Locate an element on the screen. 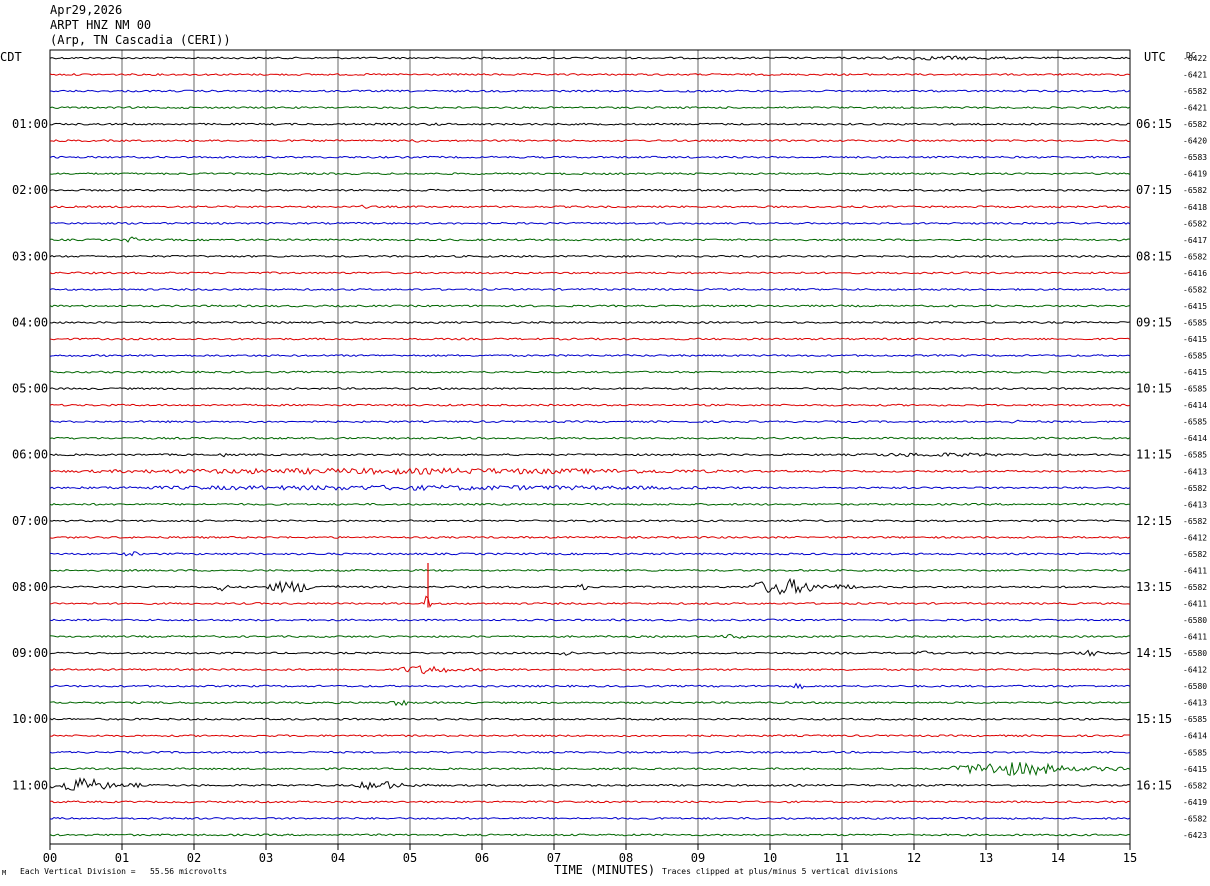 This screenshot has width=1210, height=886. x-tick-label: 08 is located at coordinates (626, 858).